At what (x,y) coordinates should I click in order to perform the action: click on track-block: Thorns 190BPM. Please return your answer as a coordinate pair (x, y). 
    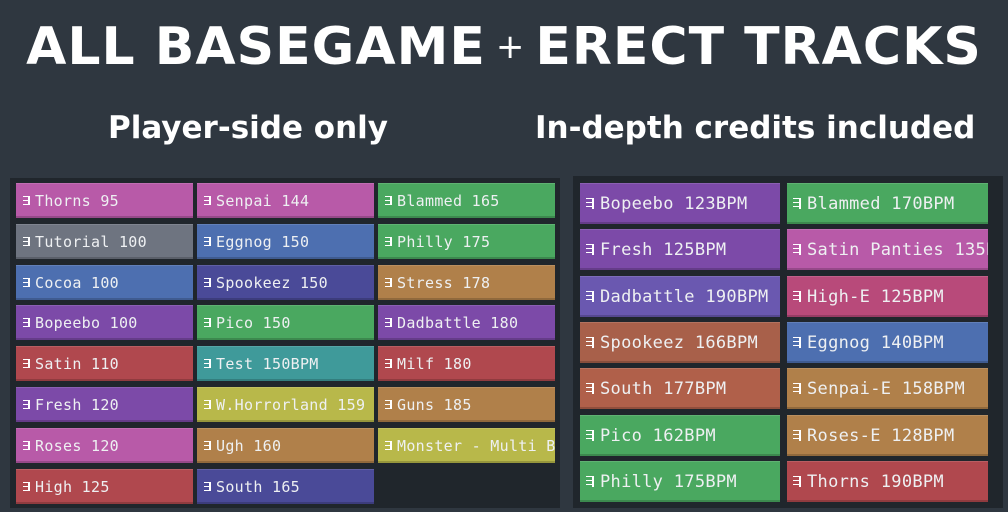
    Looking at the image, I should click on (887, 481).